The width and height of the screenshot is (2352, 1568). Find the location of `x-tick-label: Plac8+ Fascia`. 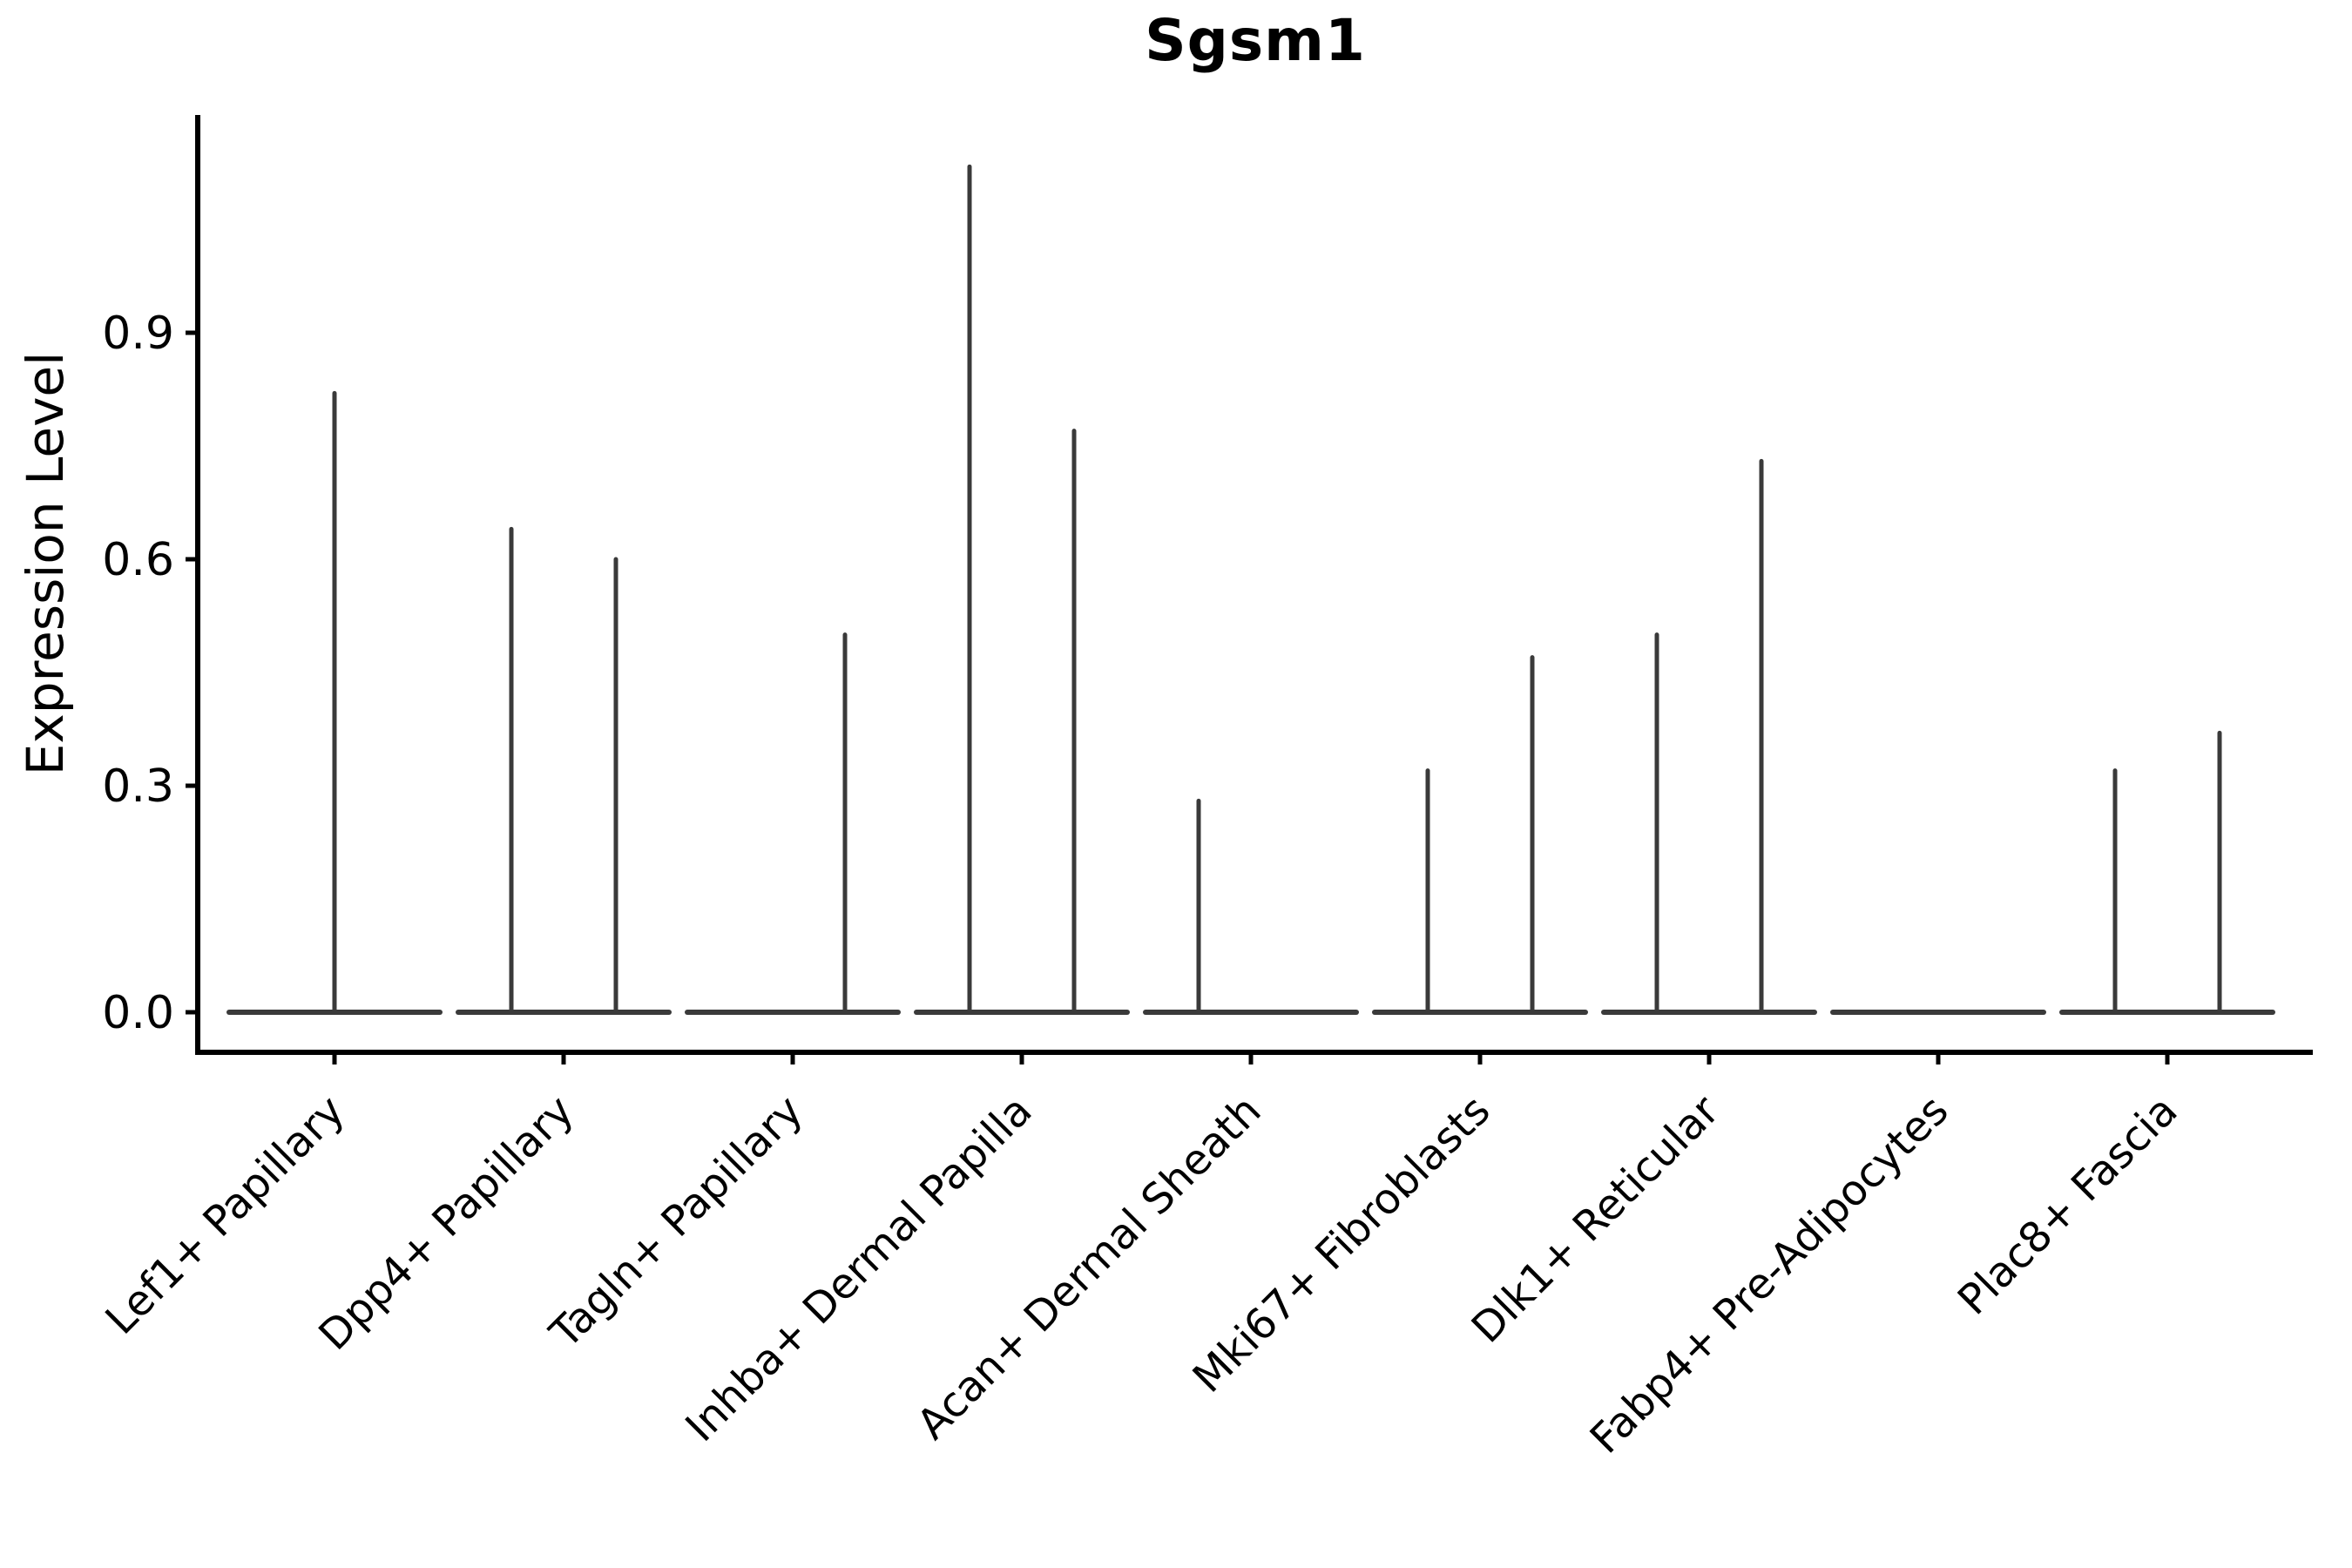

x-tick-label: Plac8+ Fascia is located at coordinates (2068, 1205).